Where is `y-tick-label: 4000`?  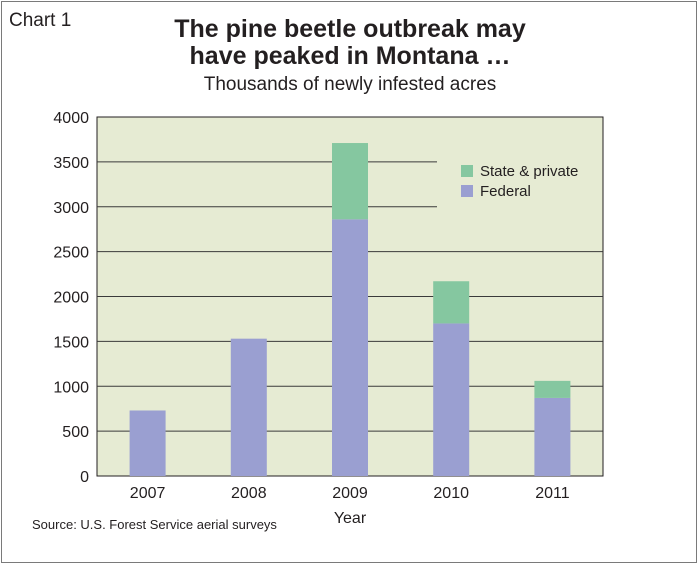
y-tick-label: 4000 is located at coordinates (71, 118).